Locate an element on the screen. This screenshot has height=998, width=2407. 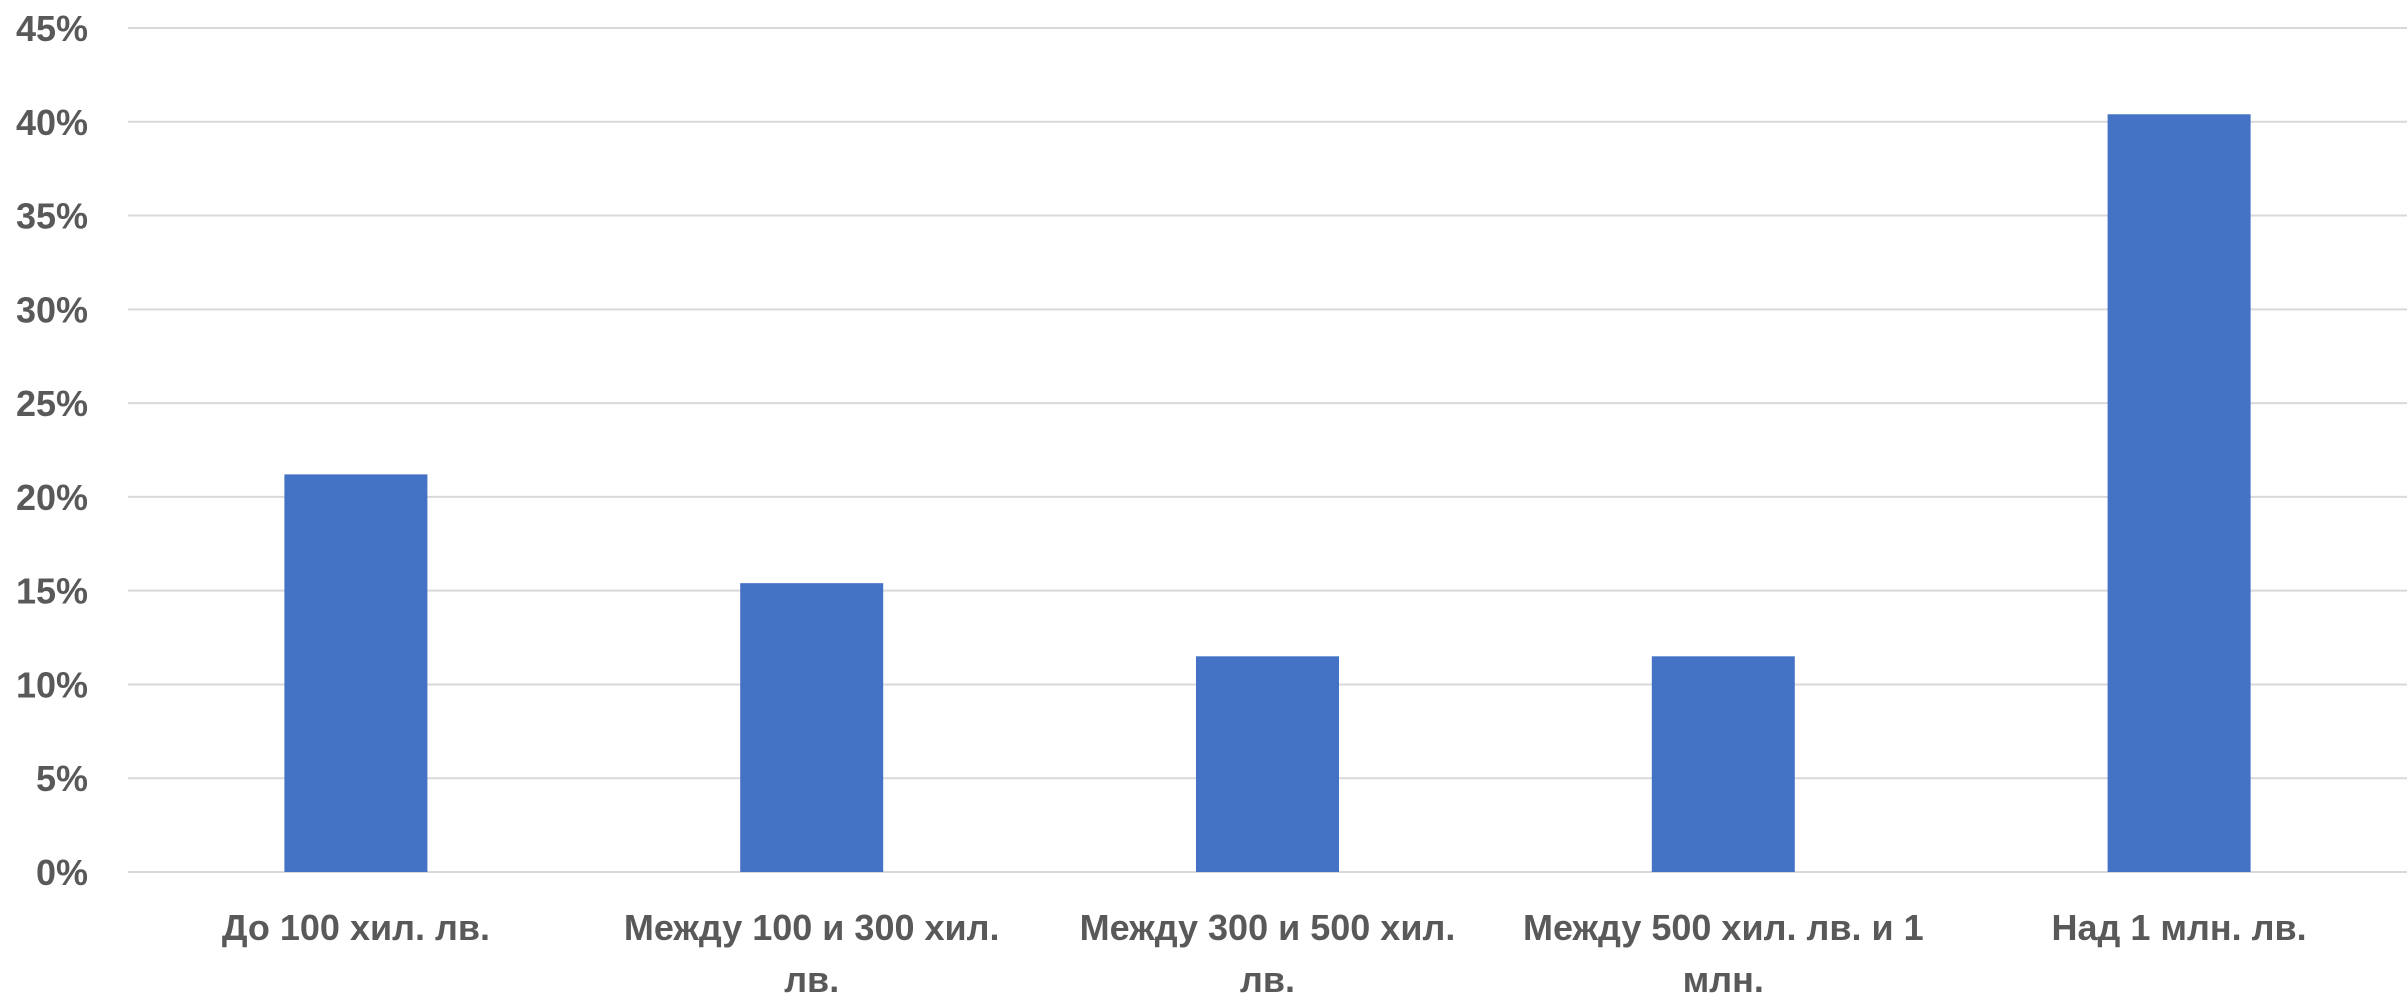
y-tick-label: 0% is located at coordinates (62, 872).